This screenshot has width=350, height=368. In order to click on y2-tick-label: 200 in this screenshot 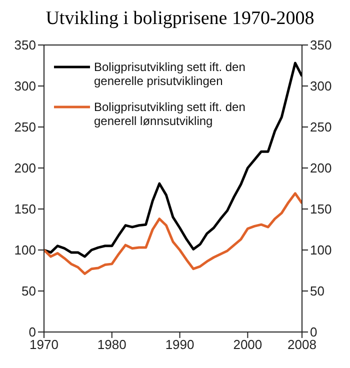, I will do `click(321, 168)`.